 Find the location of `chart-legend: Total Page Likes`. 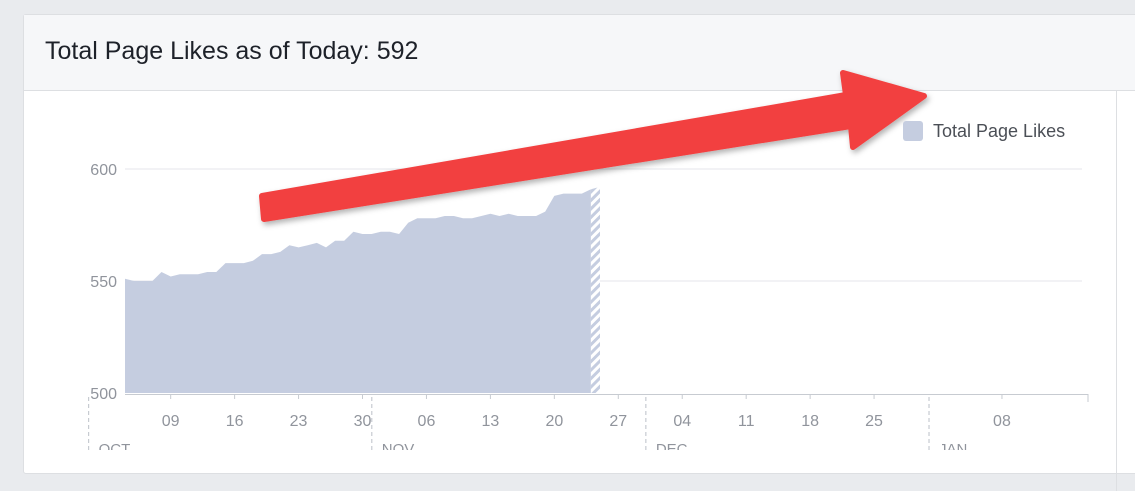

chart-legend: Total Page Likes is located at coordinates (984, 131).